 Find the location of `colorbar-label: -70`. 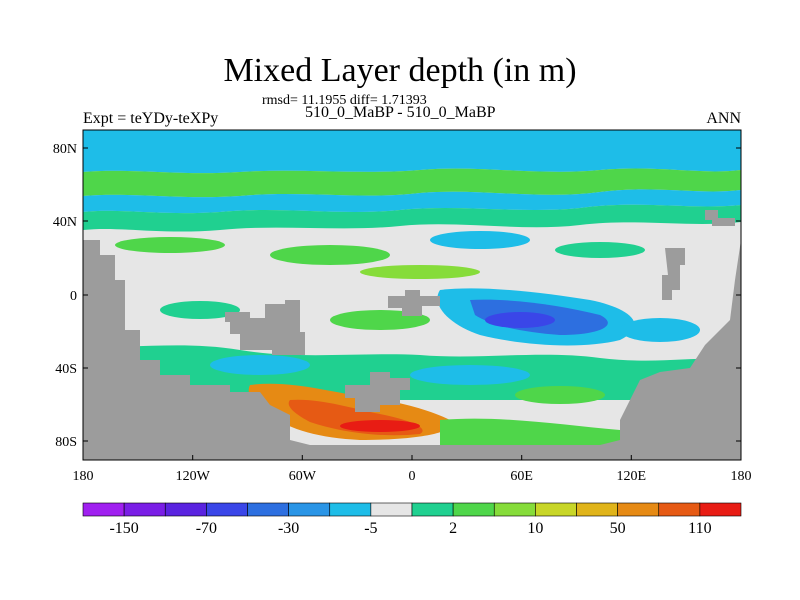

colorbar-label: -70 is located at coordinates (206, 528).